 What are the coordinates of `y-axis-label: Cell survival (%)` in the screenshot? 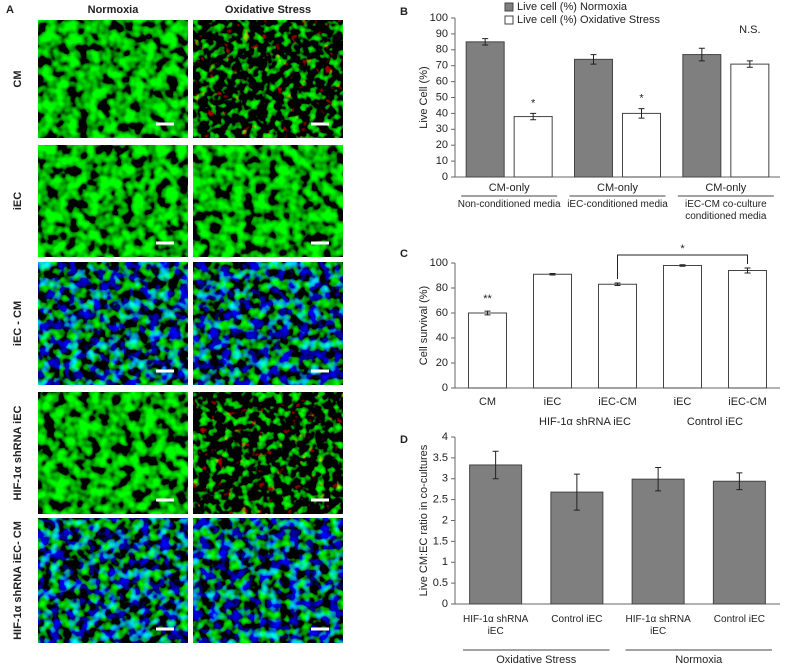 It's located at (424, 325).